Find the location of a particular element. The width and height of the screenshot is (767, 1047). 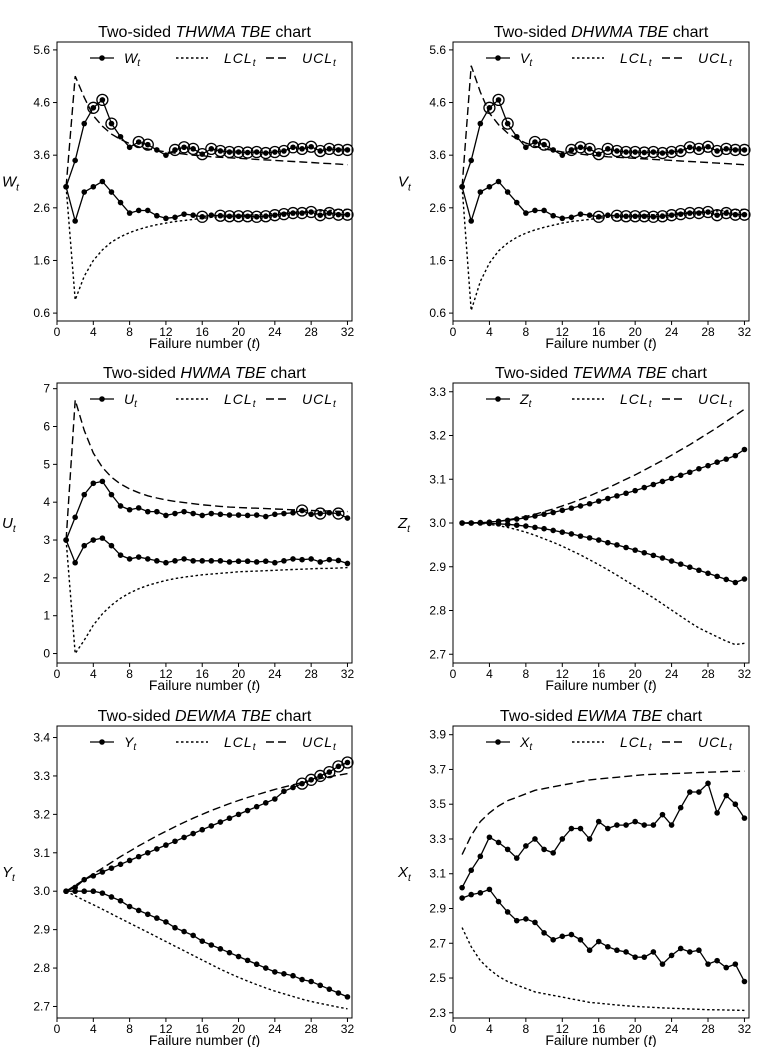

y-tick-label: 2.6 is located at coordinates (41, 208).